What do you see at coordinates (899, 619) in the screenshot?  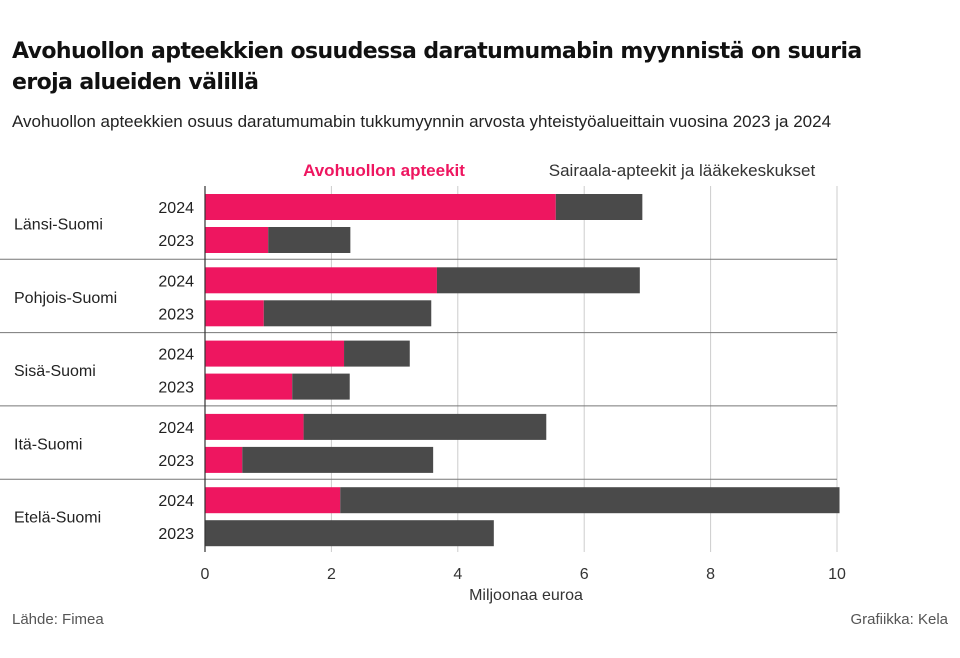 I see `graphic-credit: Grafiikka: Kela` at bounding box center [899, 619].